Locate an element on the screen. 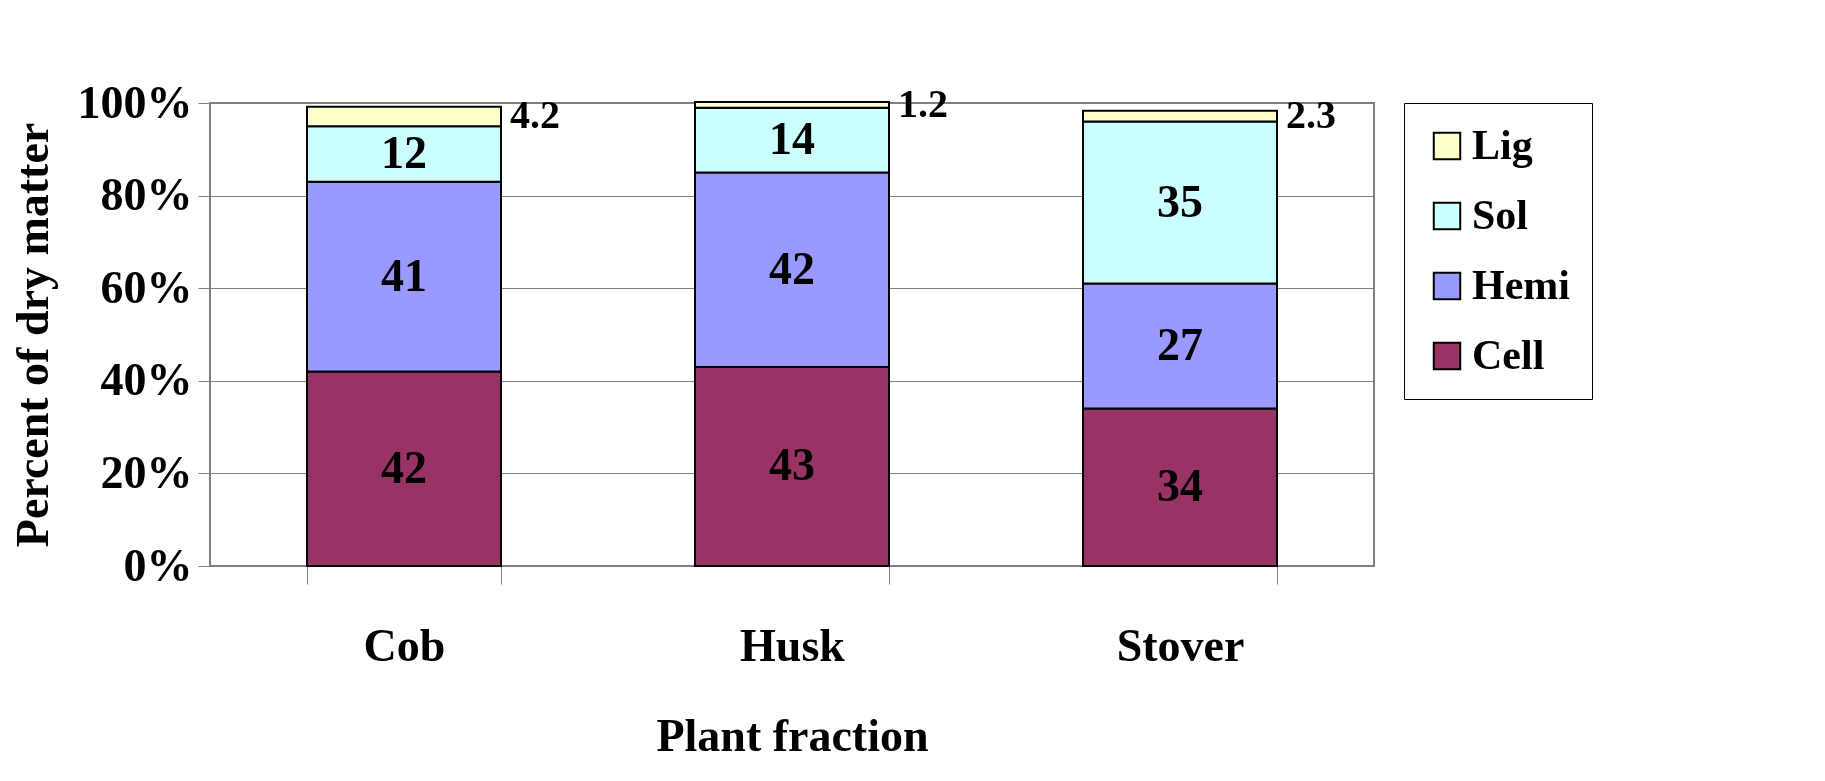 The image size is (1825, 781). data-label: 12 is located at coordinates (404, 152).